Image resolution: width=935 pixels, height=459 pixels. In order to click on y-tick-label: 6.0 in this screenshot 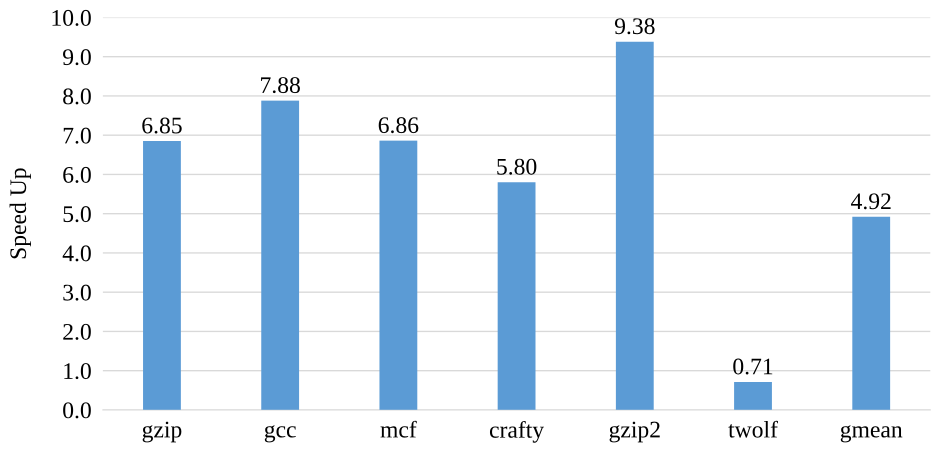, I will do `click(77, 174)`.